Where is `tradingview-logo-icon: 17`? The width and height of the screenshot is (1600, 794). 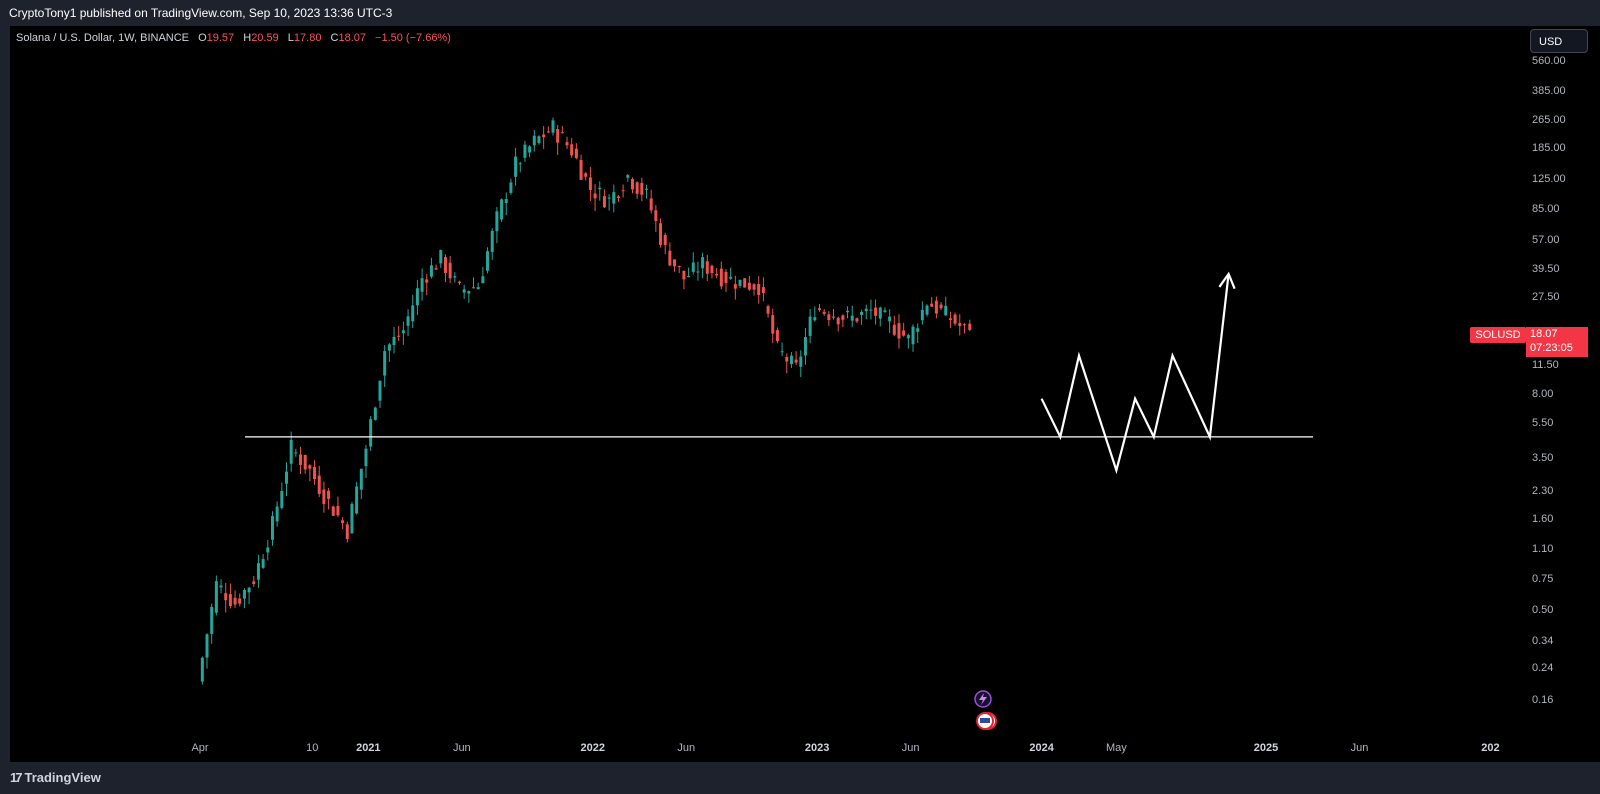
tradingview-logo-icon: 17 is located at coordinates (16, 777).